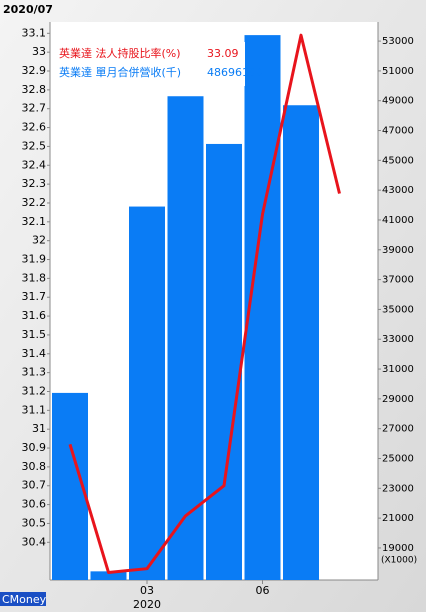  I want to click on y-tick-label: 32.6, so click(34, 127).